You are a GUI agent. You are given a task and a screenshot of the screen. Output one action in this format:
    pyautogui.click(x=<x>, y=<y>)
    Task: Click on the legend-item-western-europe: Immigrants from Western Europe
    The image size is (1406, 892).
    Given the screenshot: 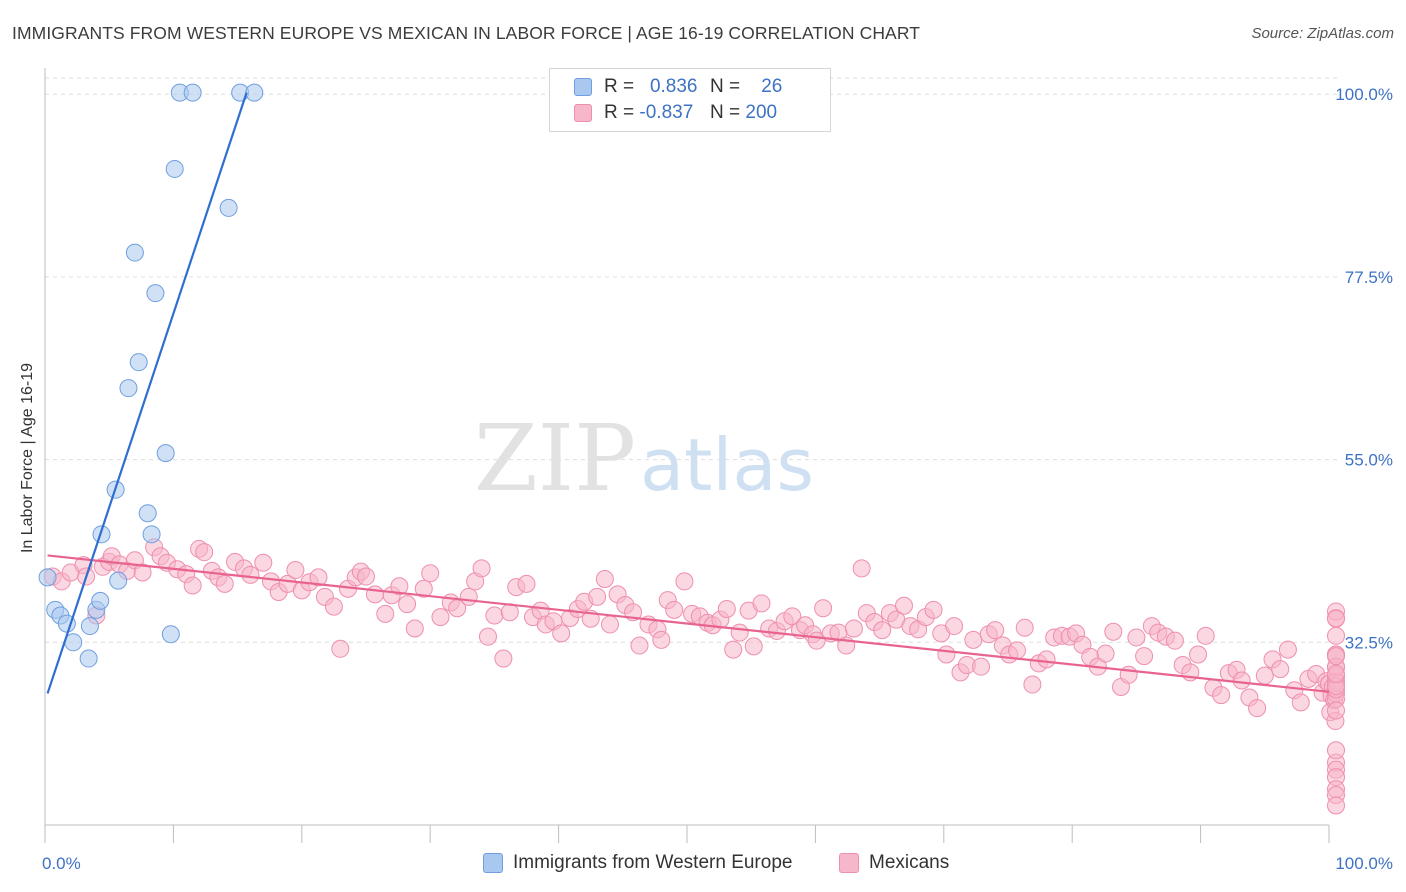 What is the action you would take?
    pyautogui.click(x=637, y=863)
    